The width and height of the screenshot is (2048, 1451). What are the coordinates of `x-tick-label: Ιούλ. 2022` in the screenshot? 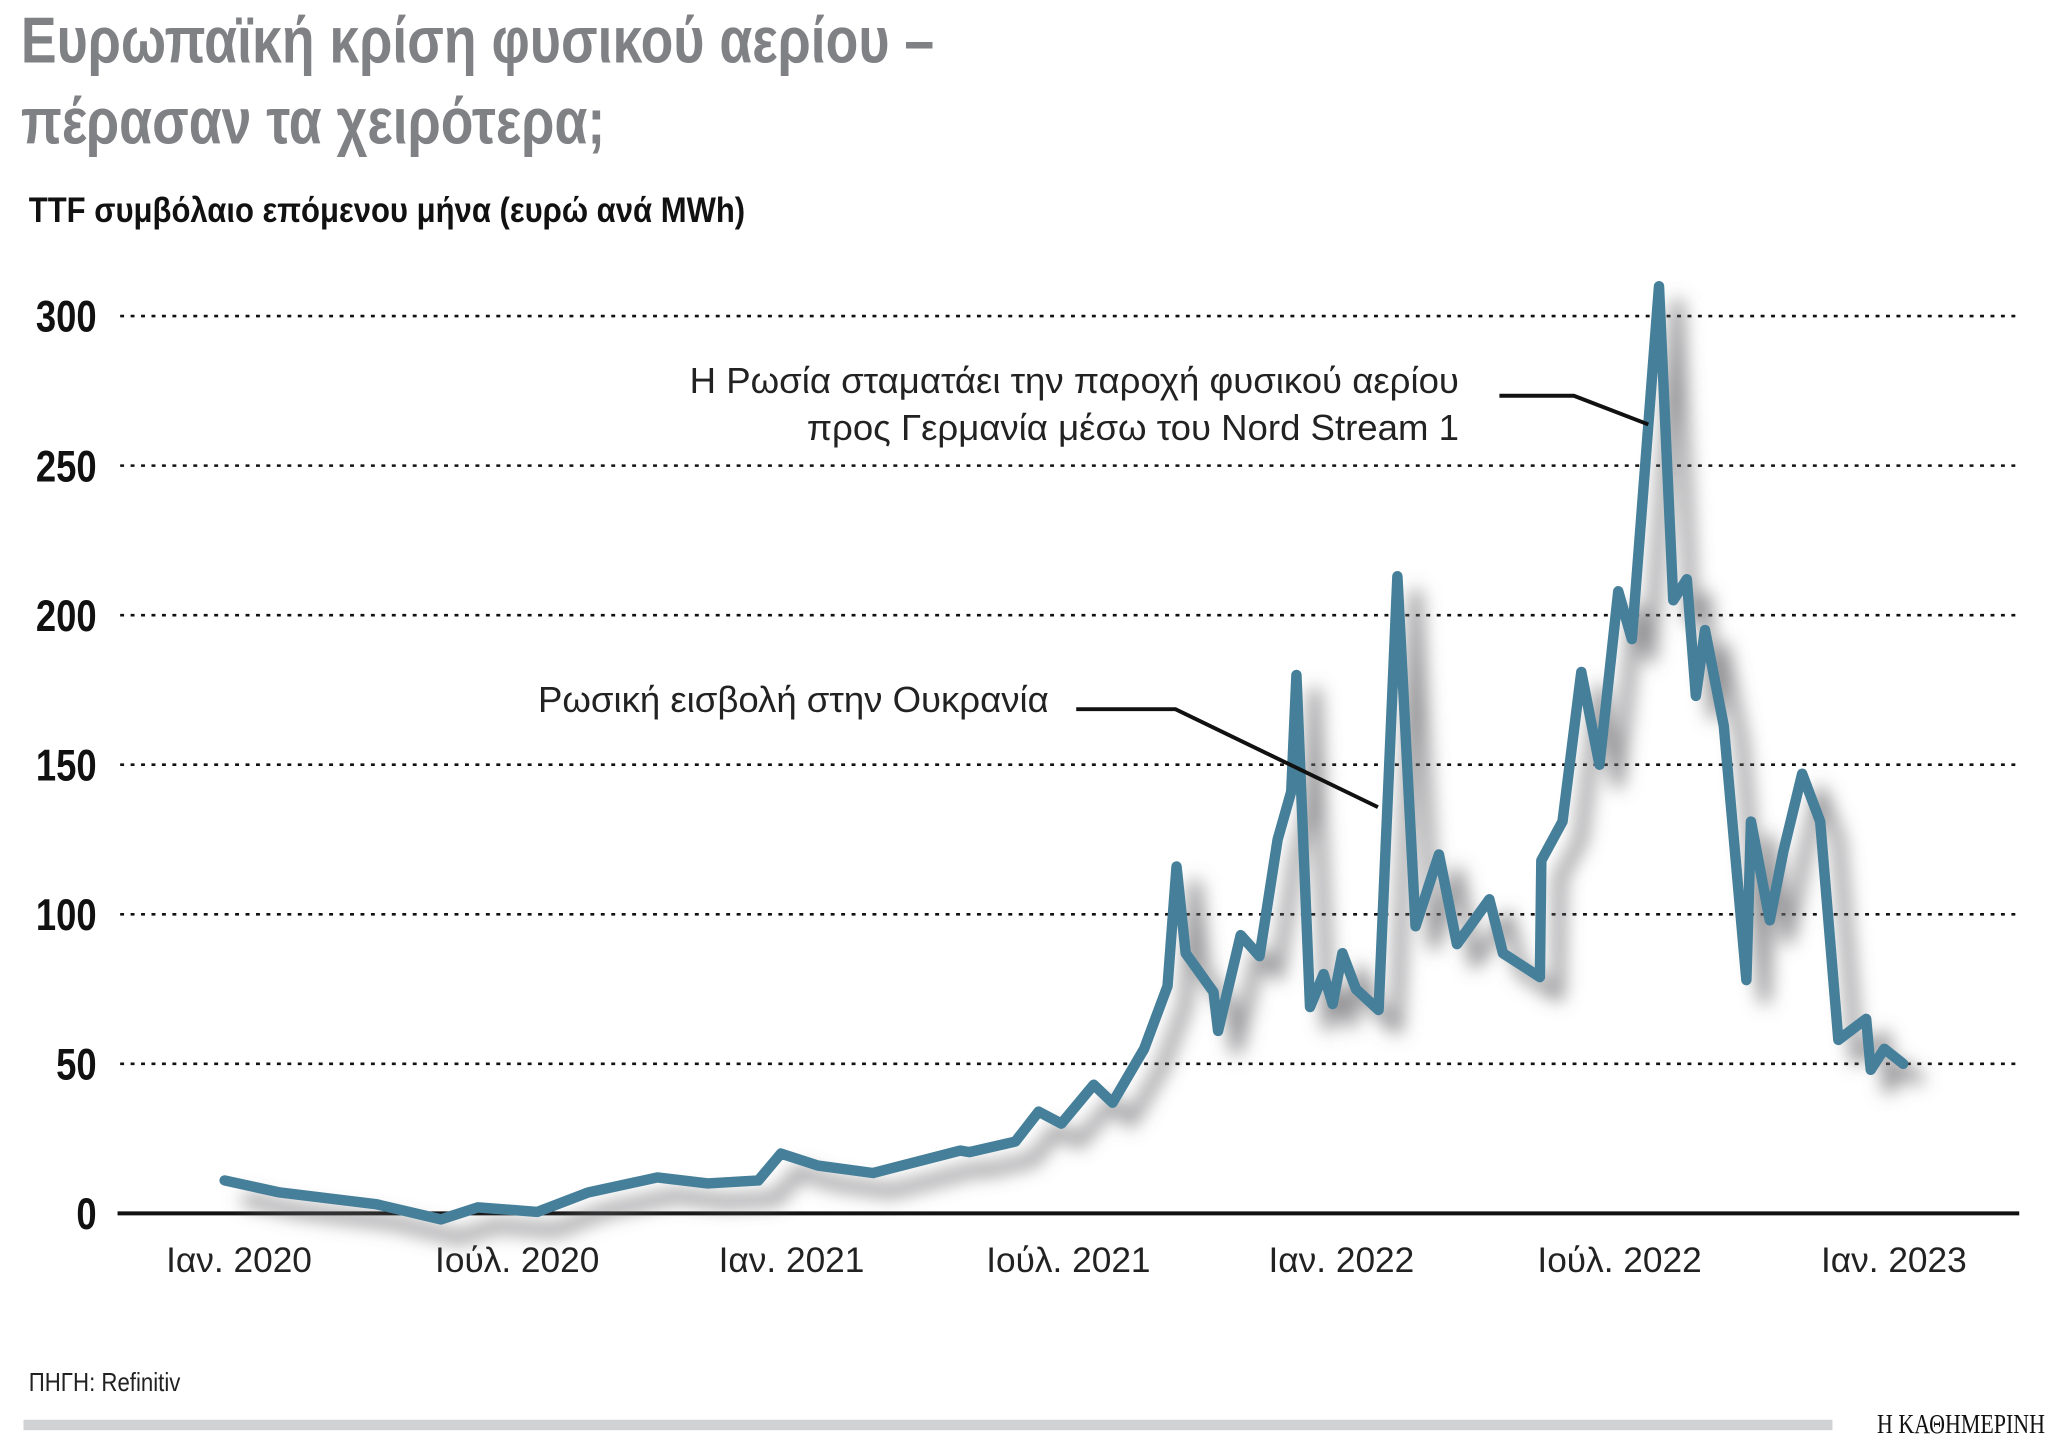 It's located at (1619, 1260).